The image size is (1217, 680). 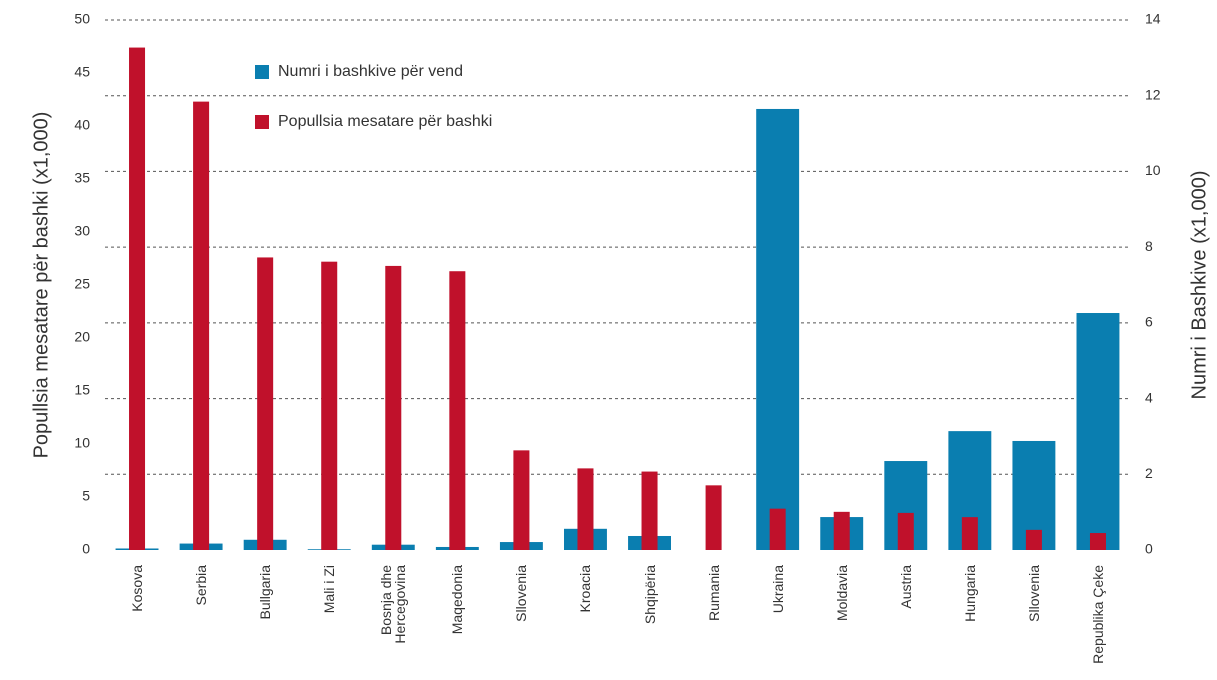 I want to click on x-tick-label: Austria, so click(x=905, y=587).